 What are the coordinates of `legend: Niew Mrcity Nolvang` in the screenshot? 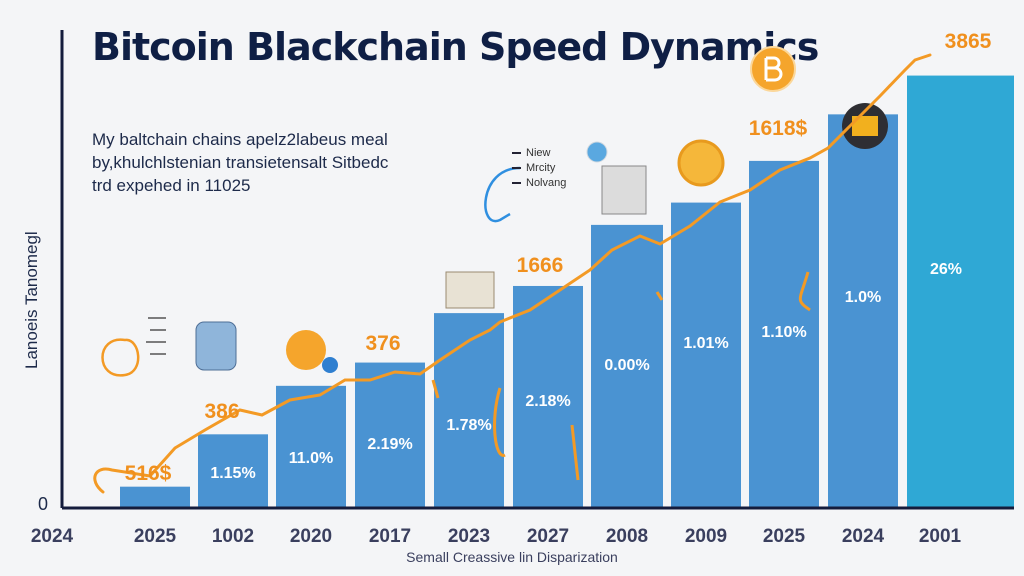 It's located at (539, 168).